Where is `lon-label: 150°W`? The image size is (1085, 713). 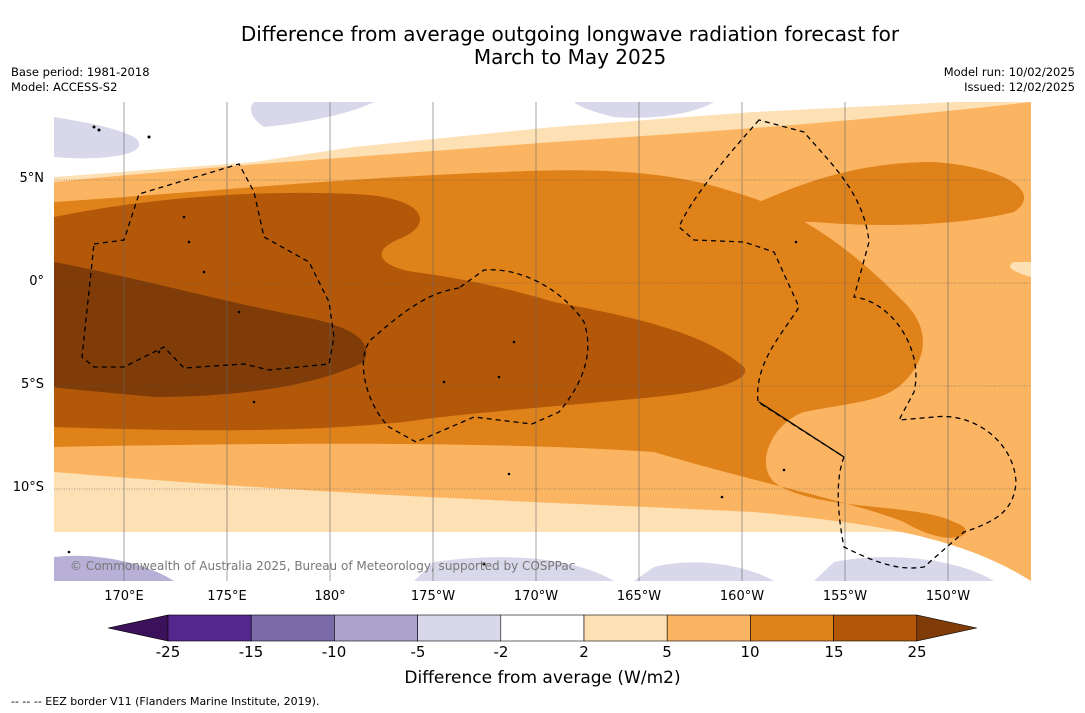 lon-label: 150°W is located at coordinates (948, 596).